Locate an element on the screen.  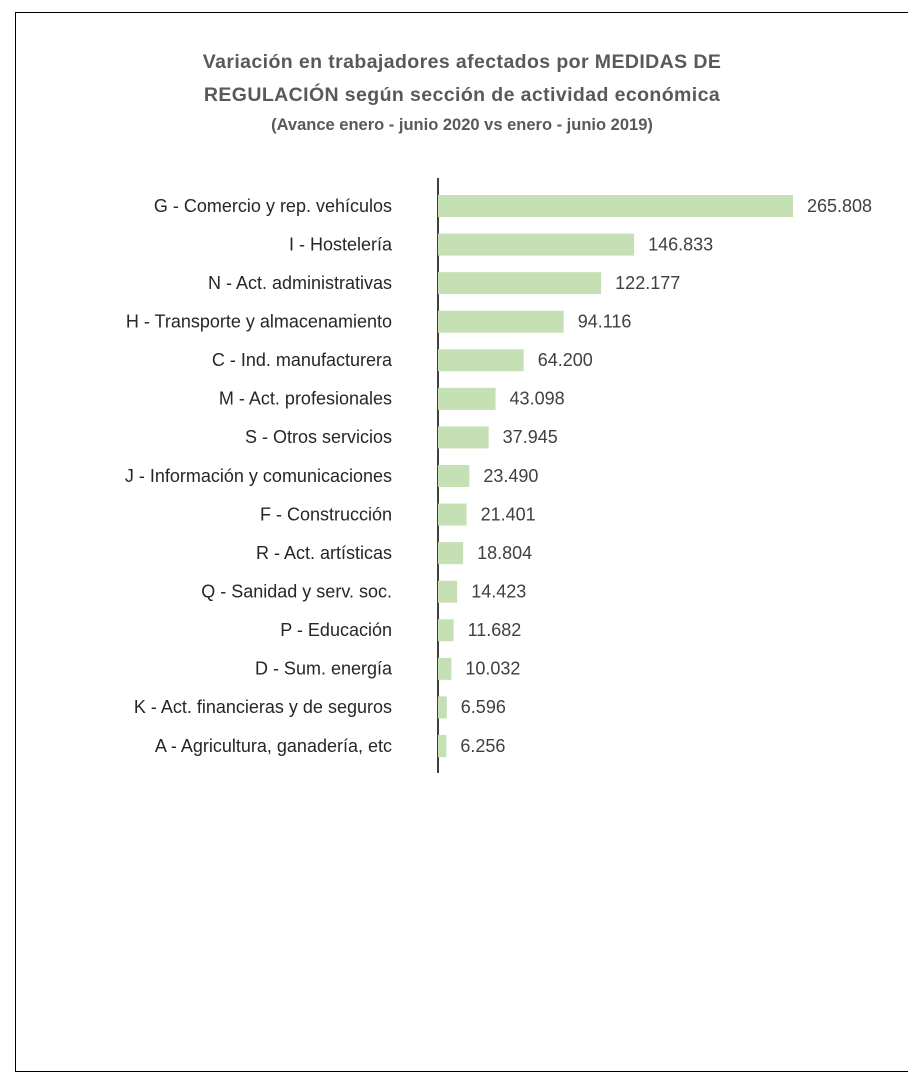
y-tick-label: H - Transporte y almacenamiento is located at coordinates (259, 321).